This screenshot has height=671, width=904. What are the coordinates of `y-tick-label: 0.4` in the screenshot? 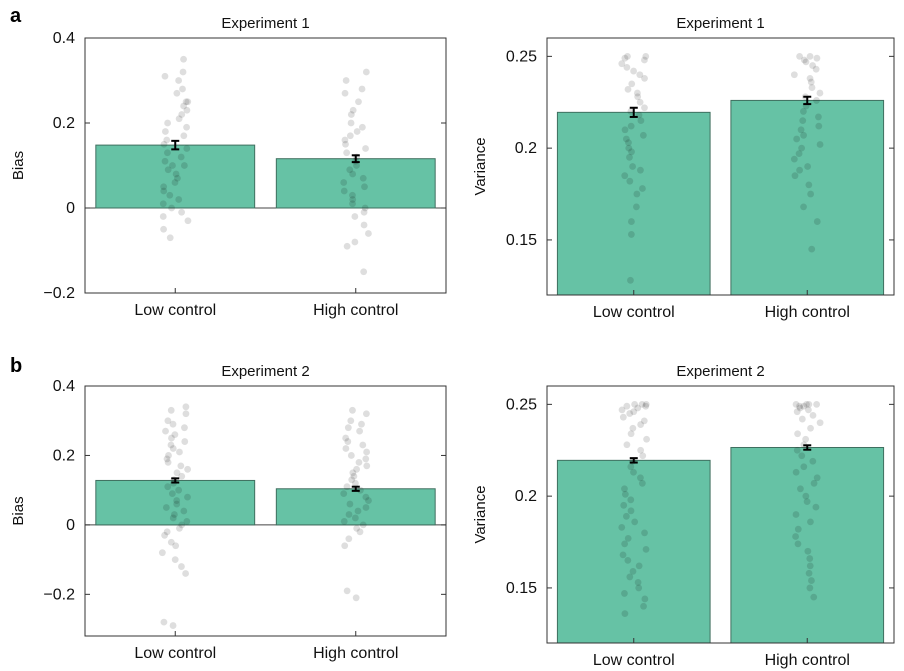 It's located at (64, 38).